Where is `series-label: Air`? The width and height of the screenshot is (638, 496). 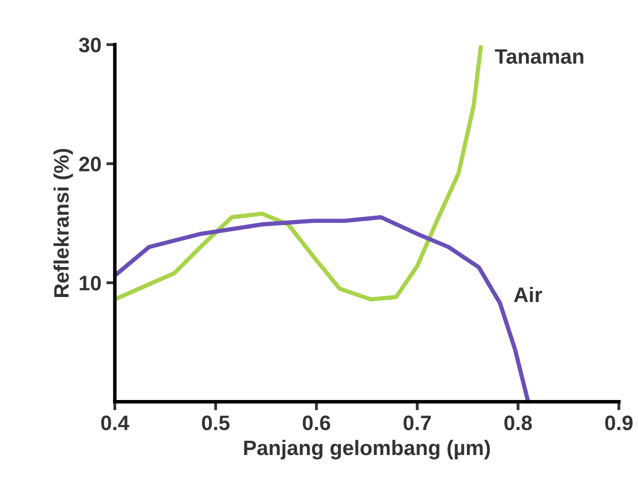 series-label: Air is located at coordinates (528, 294).